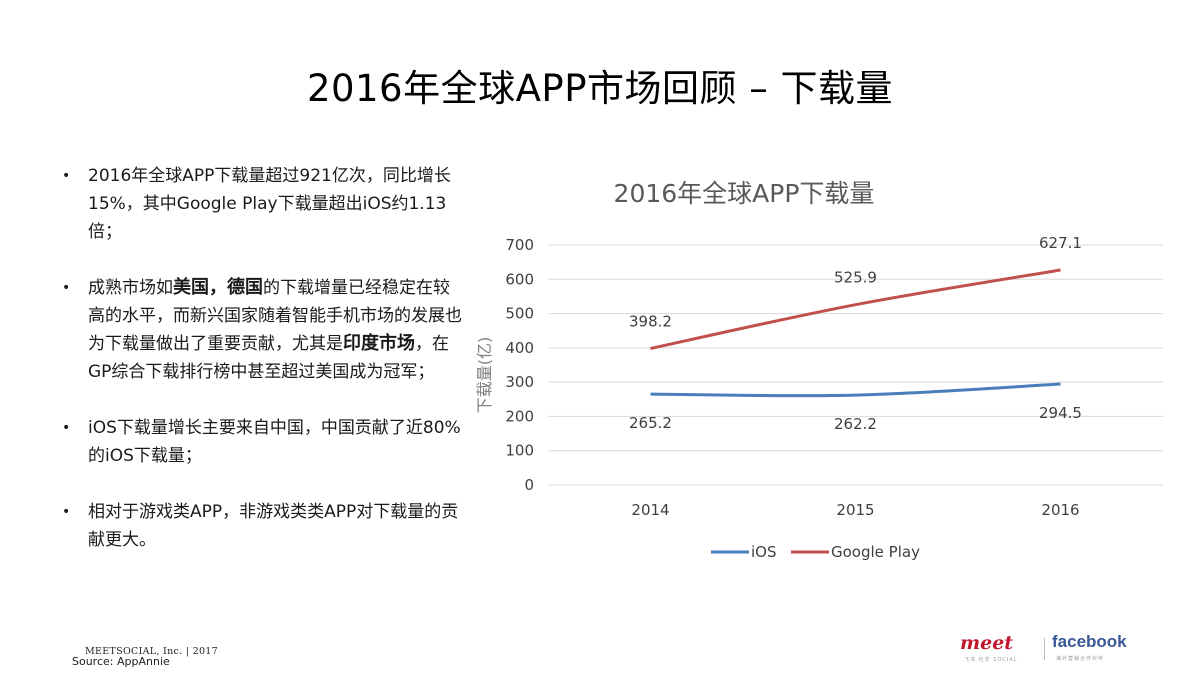 The width and height of the screenshot is (1200, 675). Describe the element at coordinates (151, 651) in the screenshot. I see `footer-brand: MEETSOCIAL, Inc. | 2017` at that location.